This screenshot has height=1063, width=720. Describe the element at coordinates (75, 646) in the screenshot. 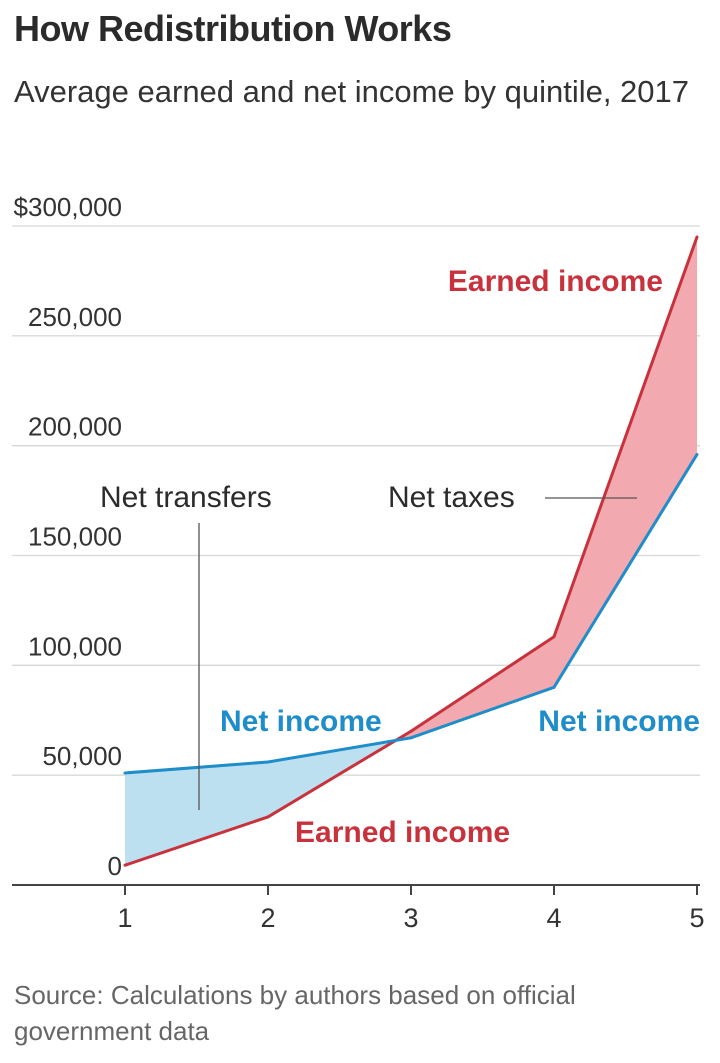

I see `y-tick-label: 100,000` at that location.